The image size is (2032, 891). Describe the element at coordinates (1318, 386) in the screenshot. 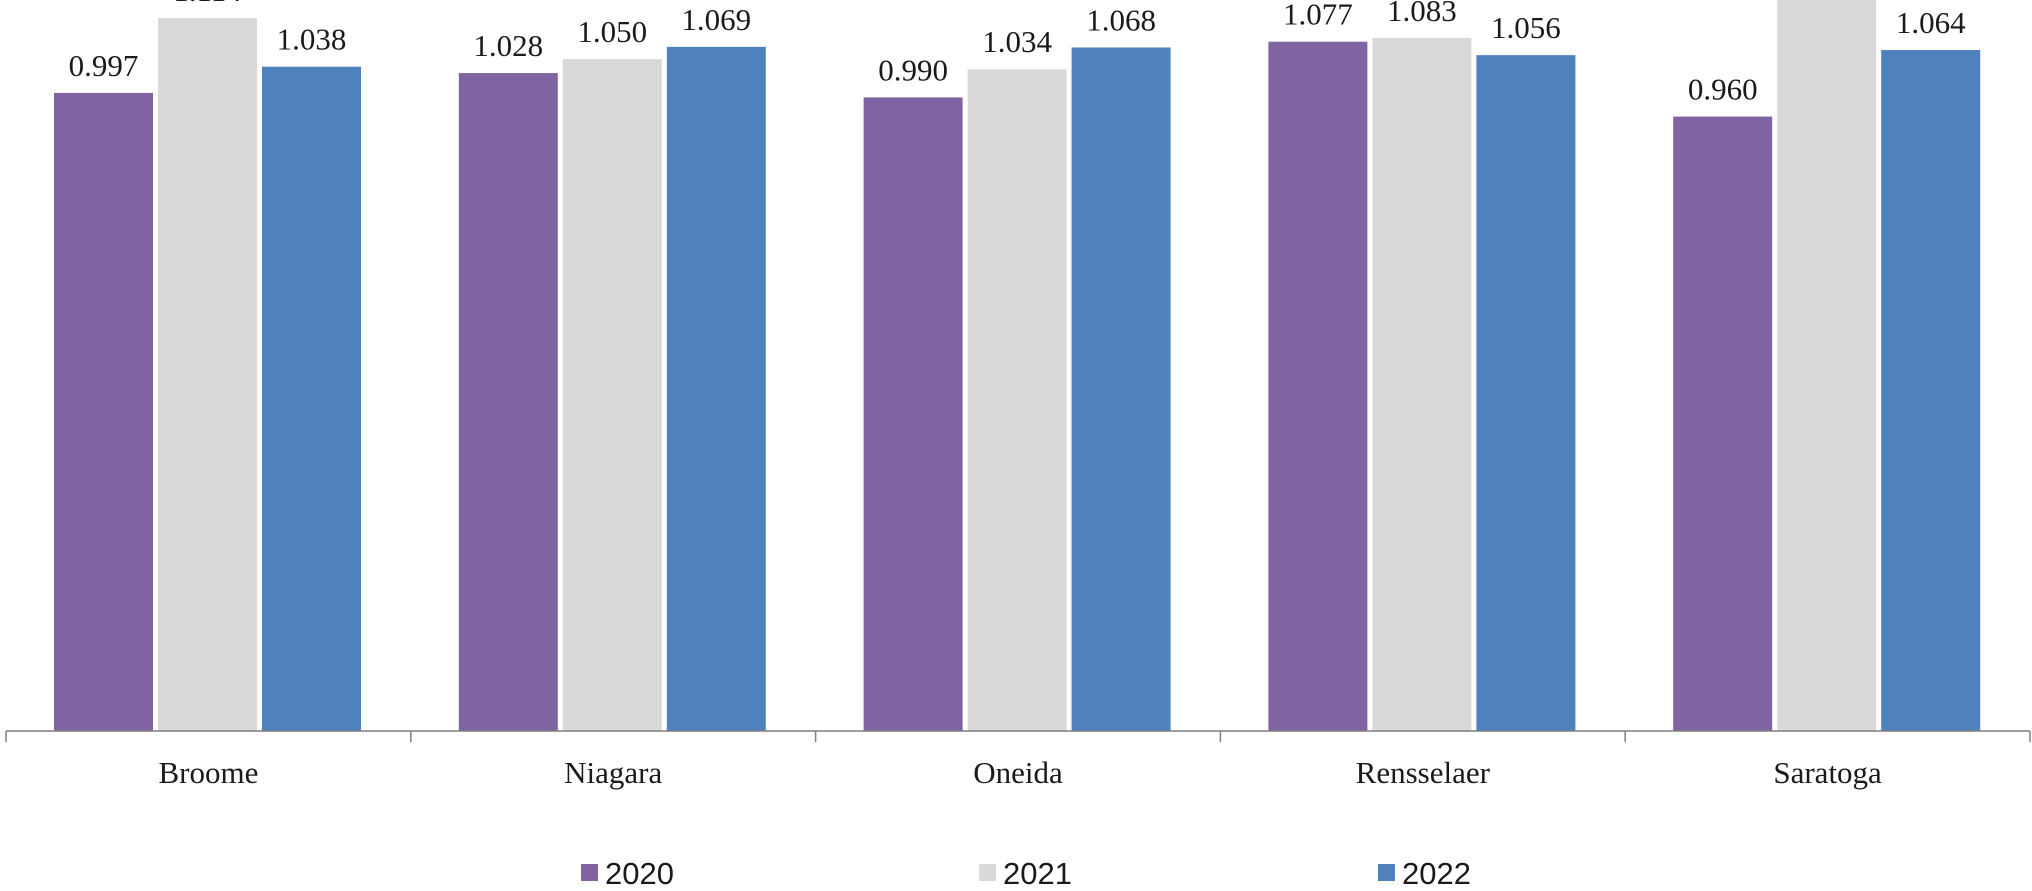

I see `bar-rensselaer-2020` at that location.